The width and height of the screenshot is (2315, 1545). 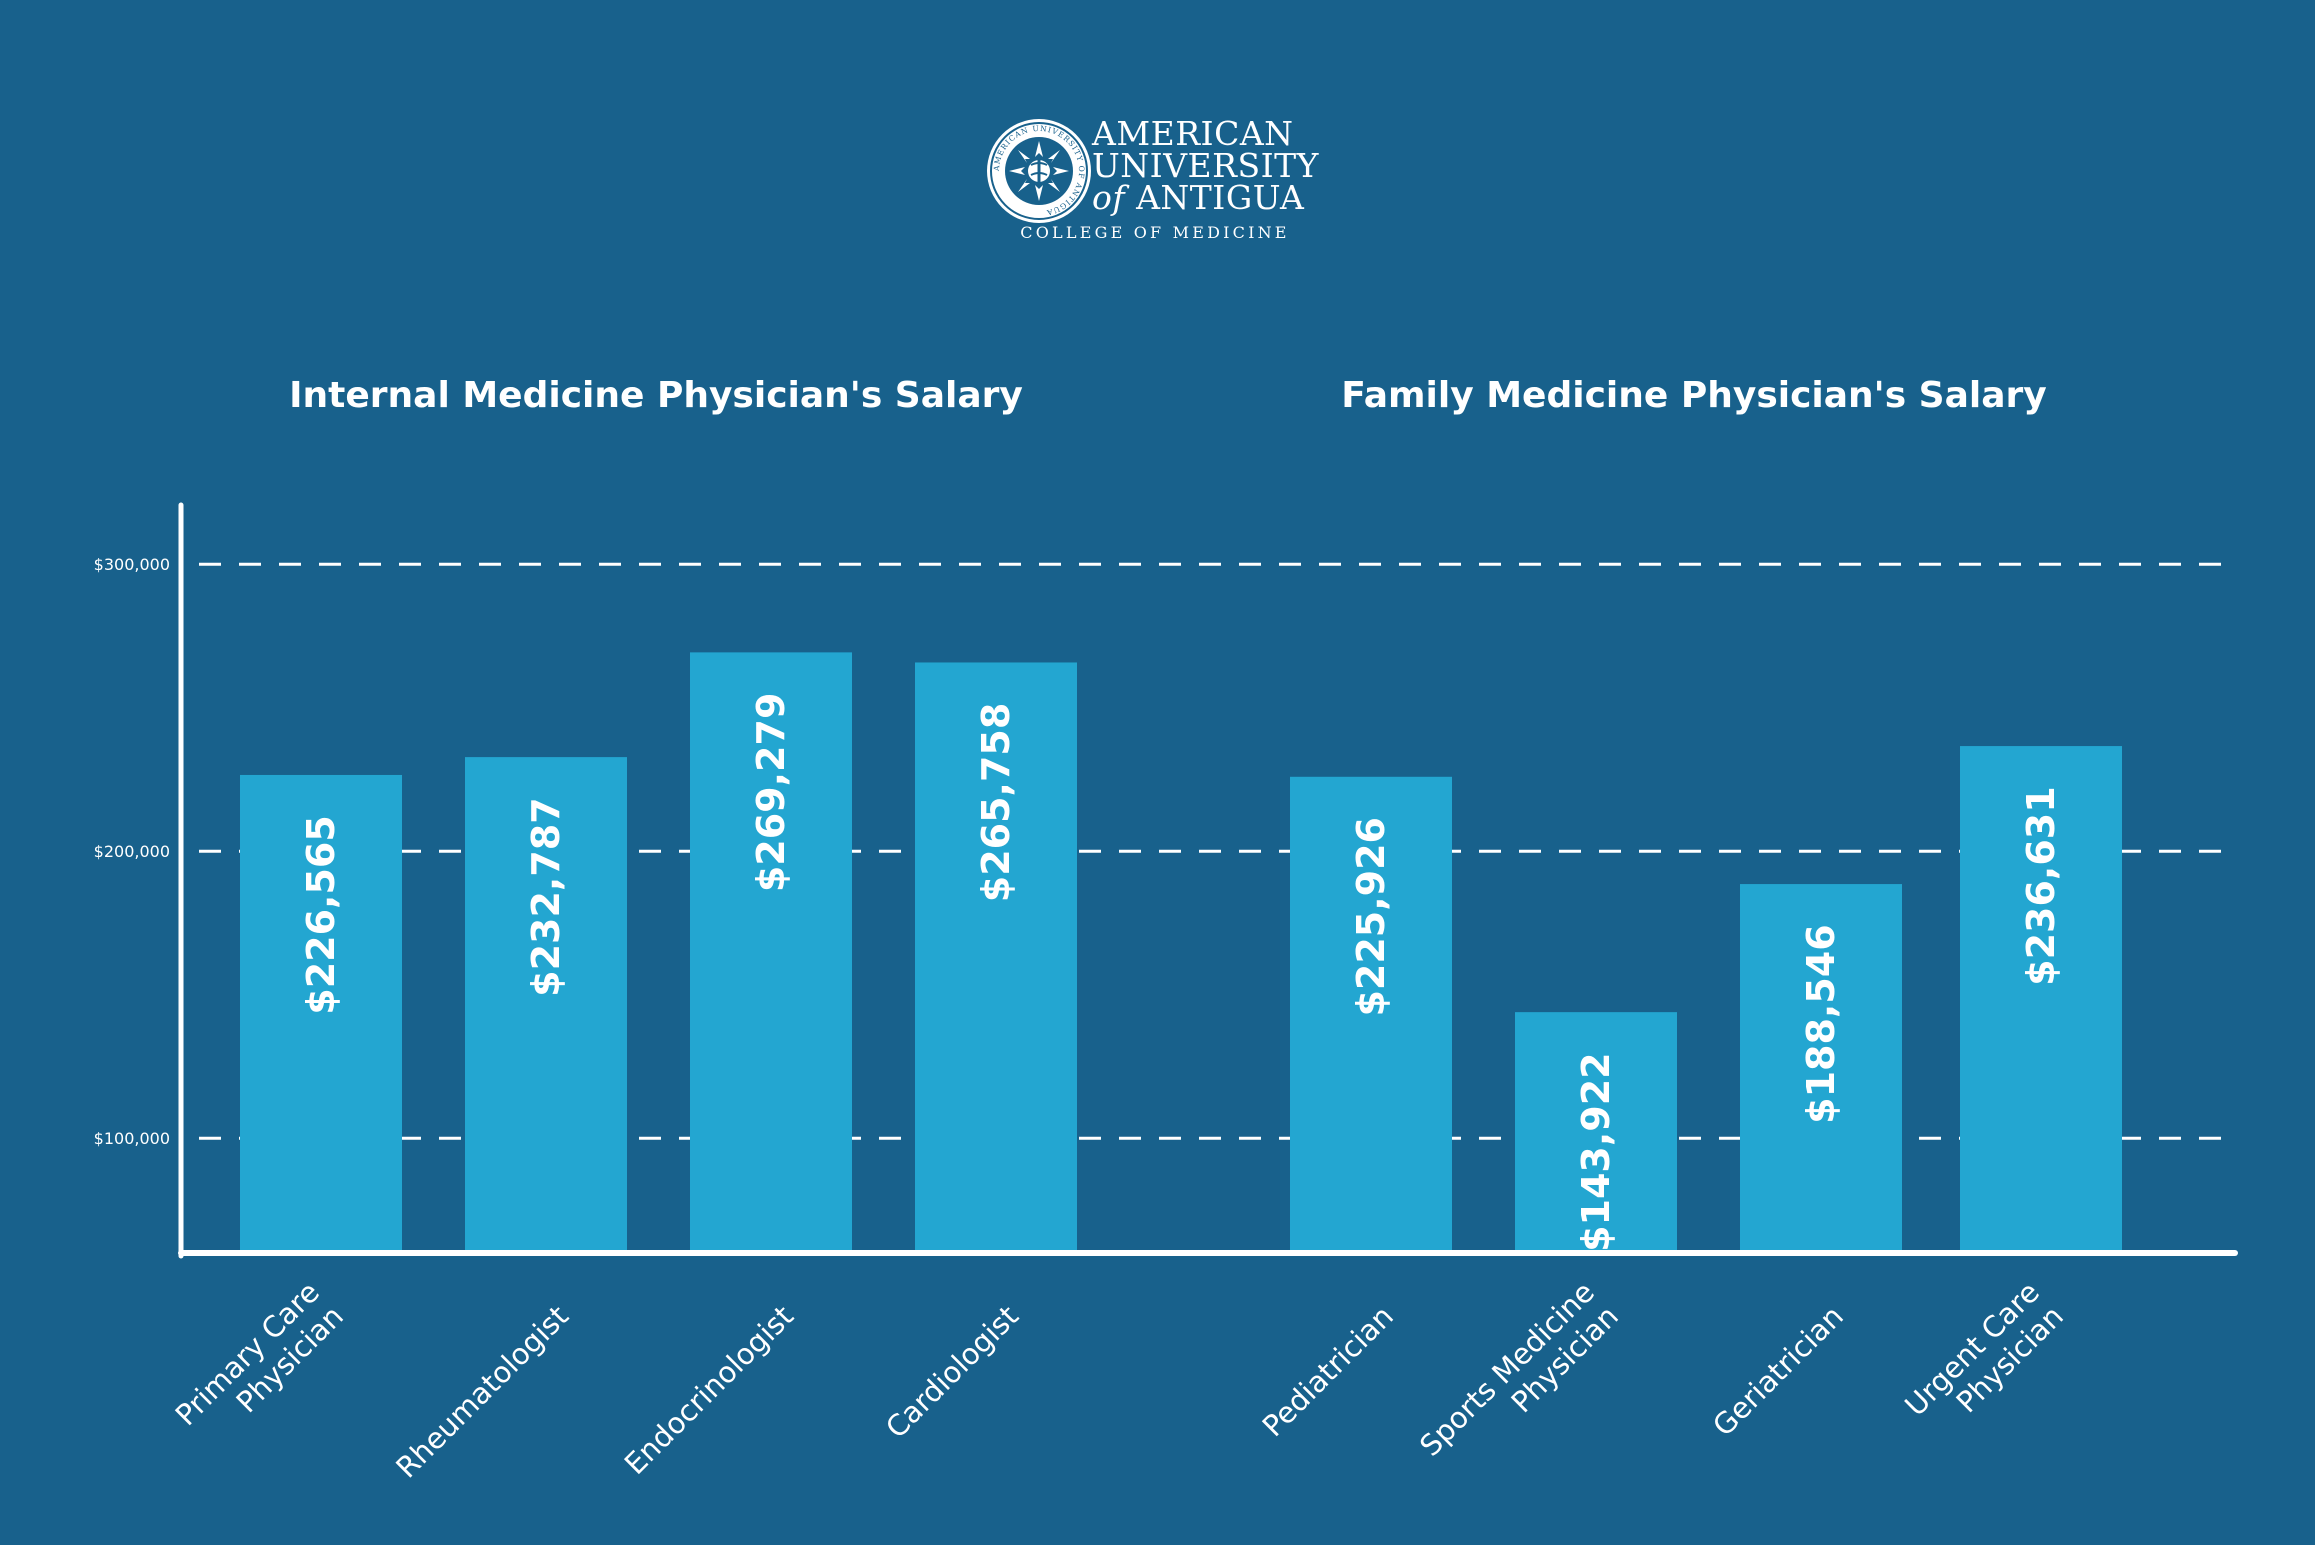 I want to click on internal-medicine-title: Internal Medicine Physician's Salary, so click(x=656, y=395).